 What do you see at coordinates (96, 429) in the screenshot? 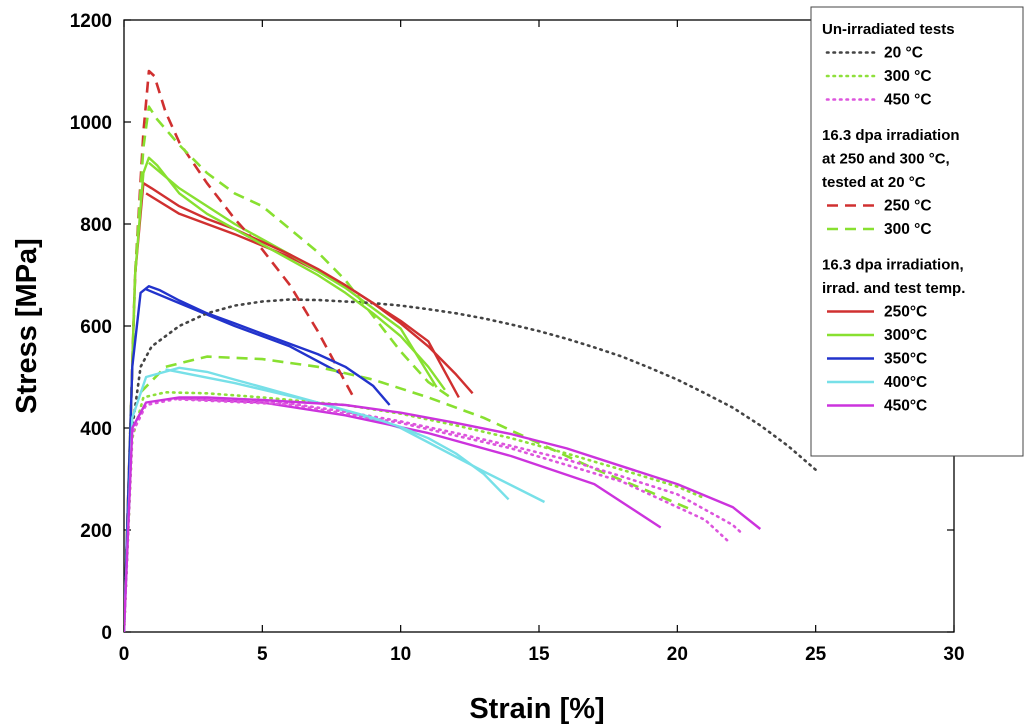
I see `y-tick-label: 400` at bounding box center [96, 429].